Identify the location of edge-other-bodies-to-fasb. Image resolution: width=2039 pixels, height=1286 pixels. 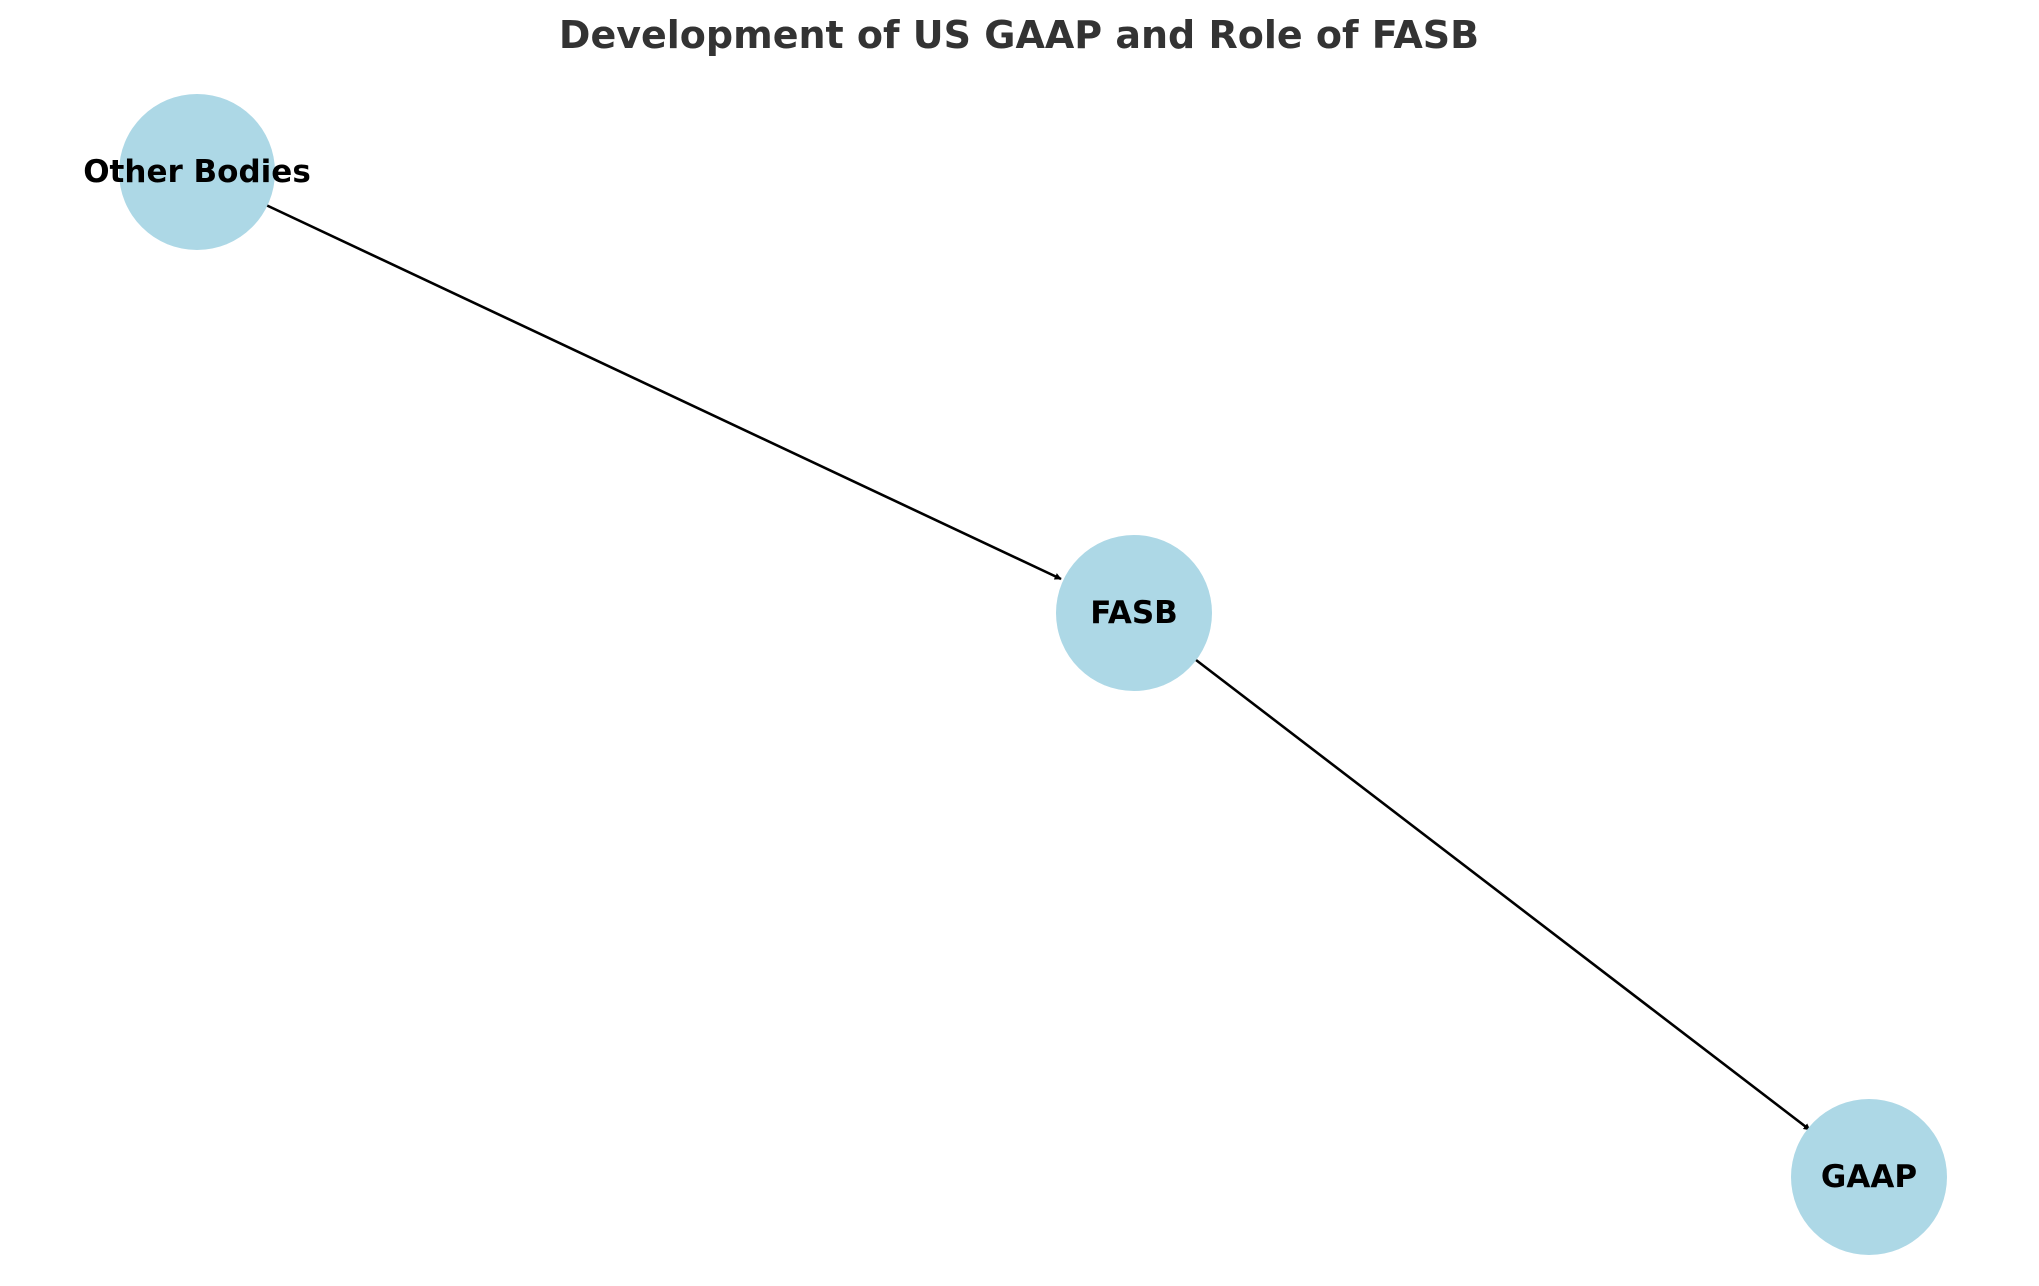
(663, 392).